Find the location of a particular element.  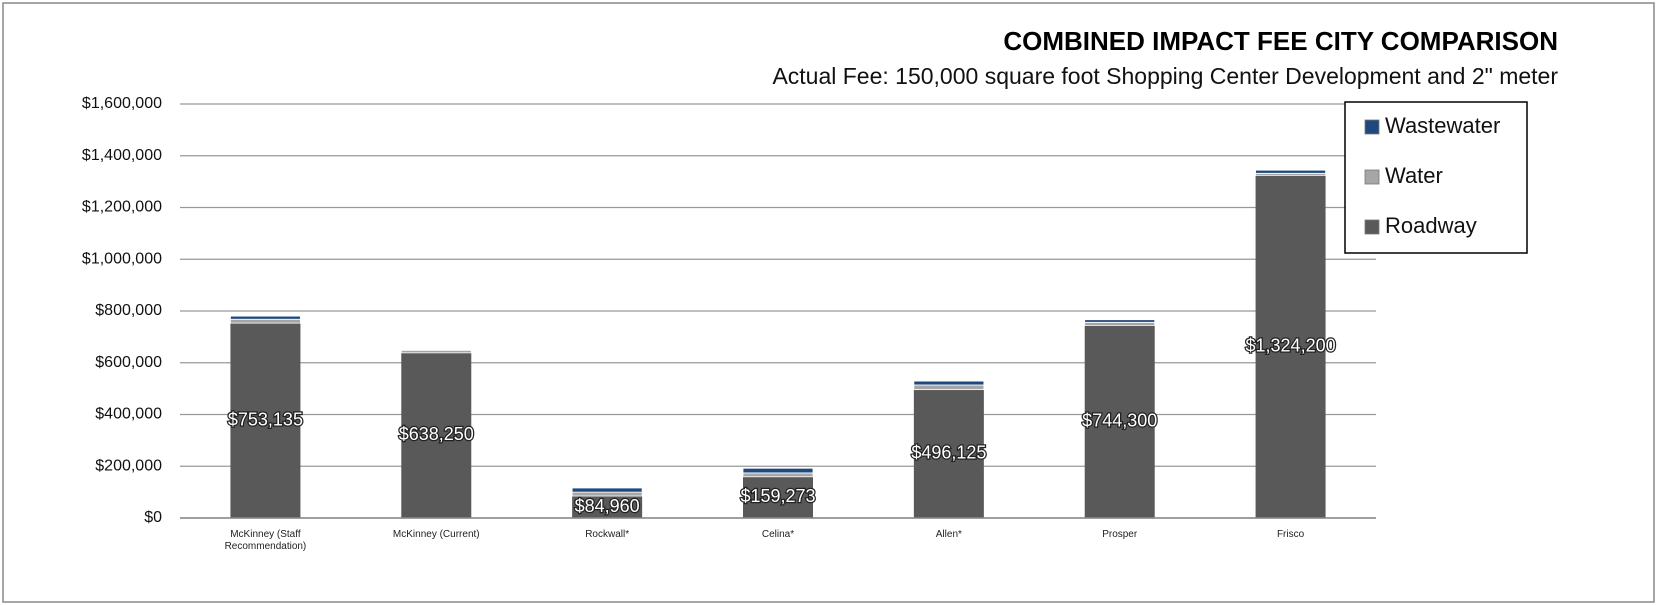

legend-label: Roadway is located at coordinates (1431, 225).